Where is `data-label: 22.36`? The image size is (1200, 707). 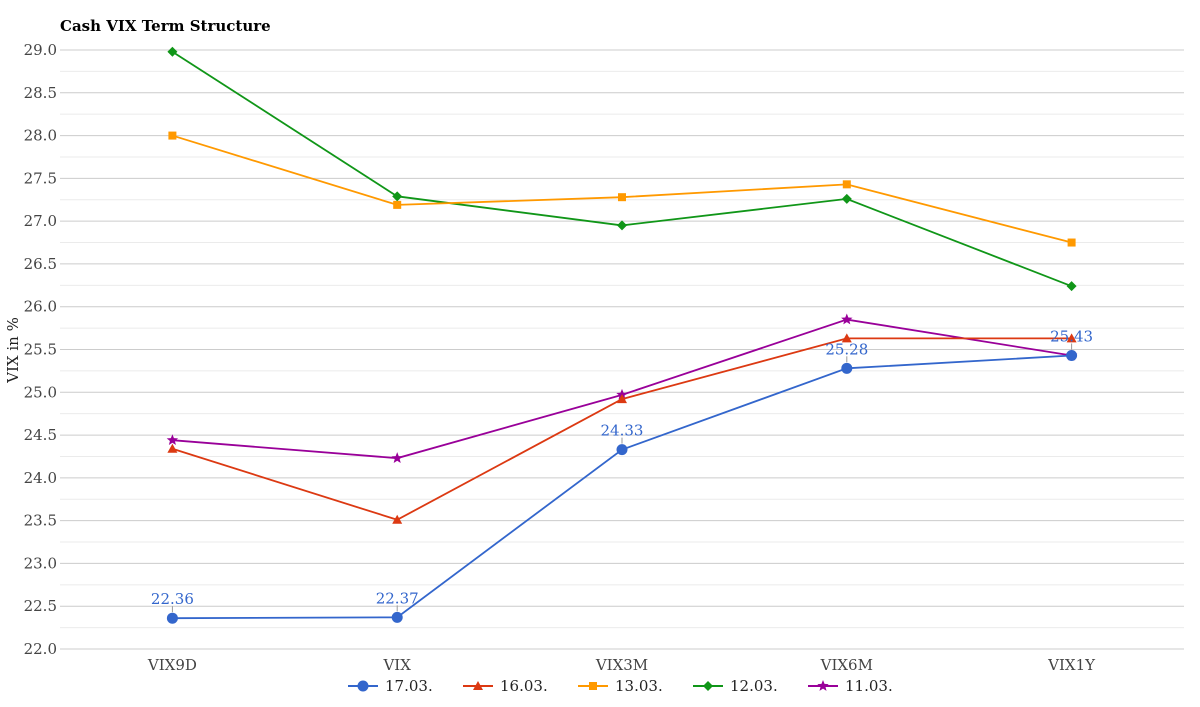 data-label: 22.36 is located at coordinates (172, 599).